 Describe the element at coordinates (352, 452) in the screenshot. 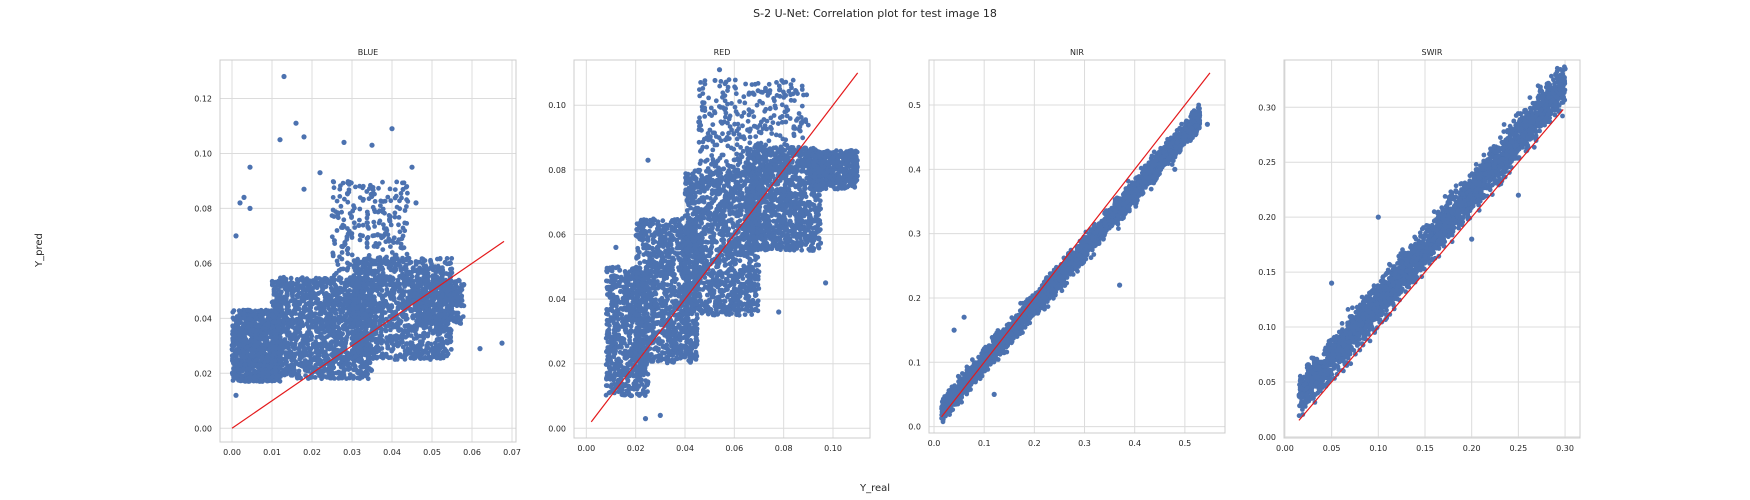

I see `x-tick-label: 0.03` at that location.